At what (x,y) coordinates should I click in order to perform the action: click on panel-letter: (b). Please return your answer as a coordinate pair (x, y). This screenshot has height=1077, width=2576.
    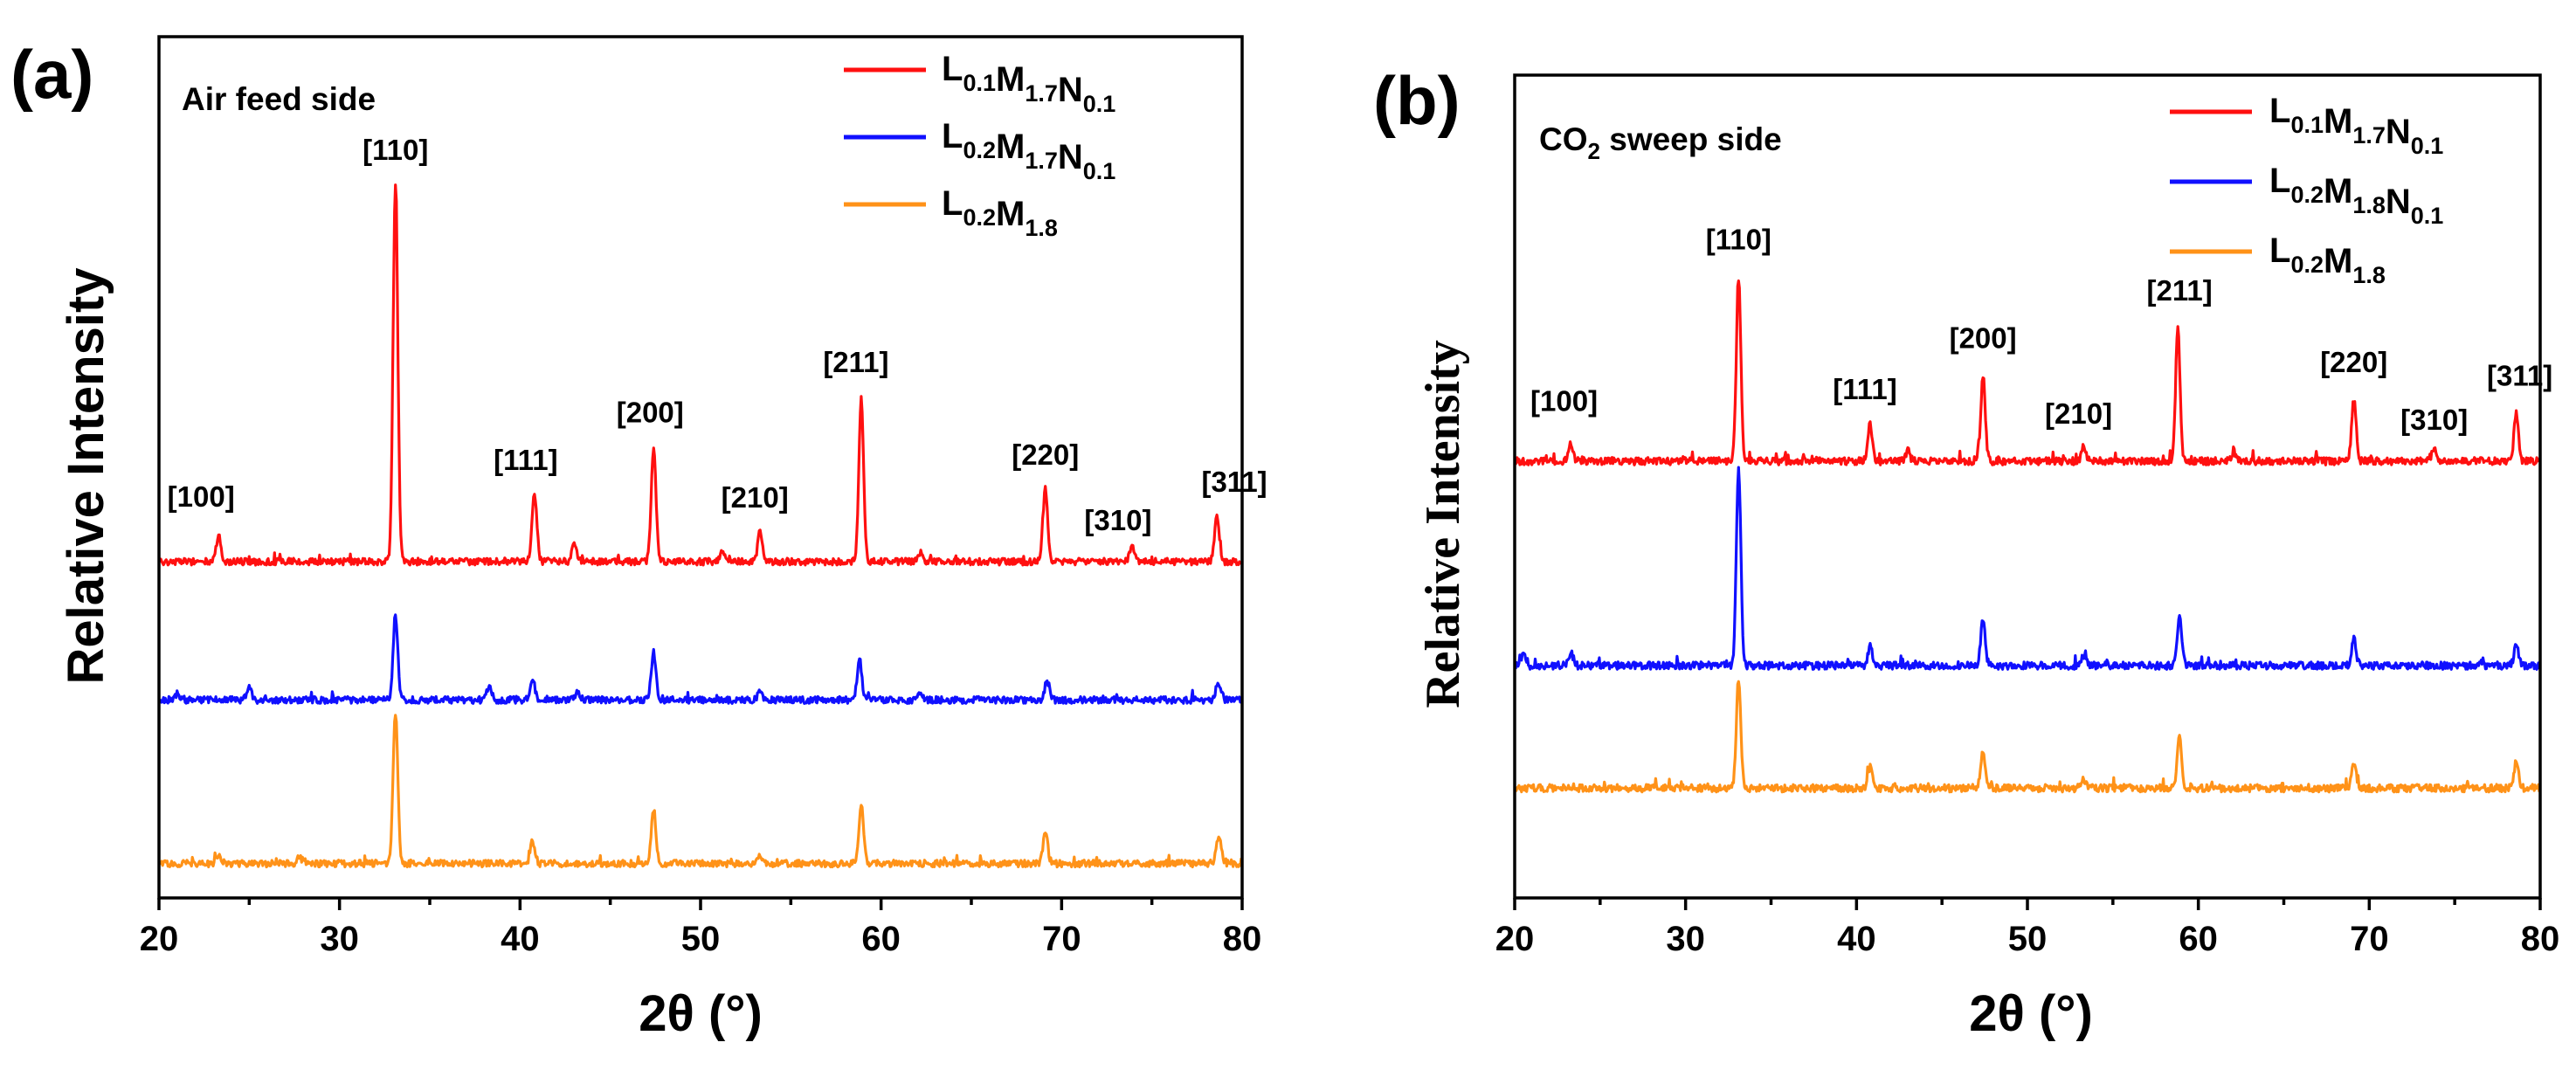
    Looking at the image, I should click on (1417, 100).